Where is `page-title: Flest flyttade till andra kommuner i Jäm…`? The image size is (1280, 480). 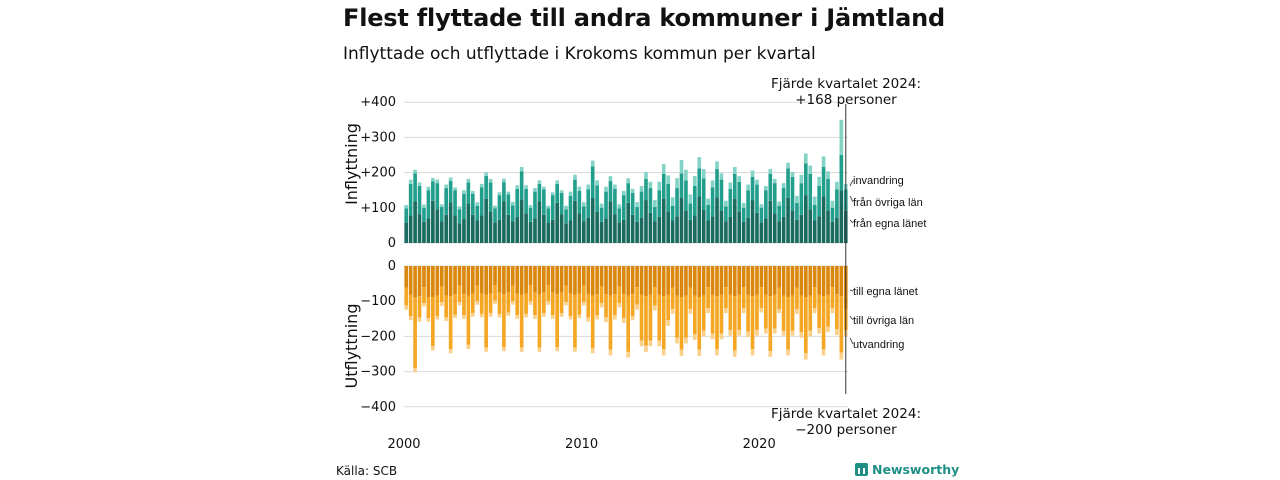
page-title: Flest flyttade till andra kommuner i Jäm… is located at coordinates (644, 18).